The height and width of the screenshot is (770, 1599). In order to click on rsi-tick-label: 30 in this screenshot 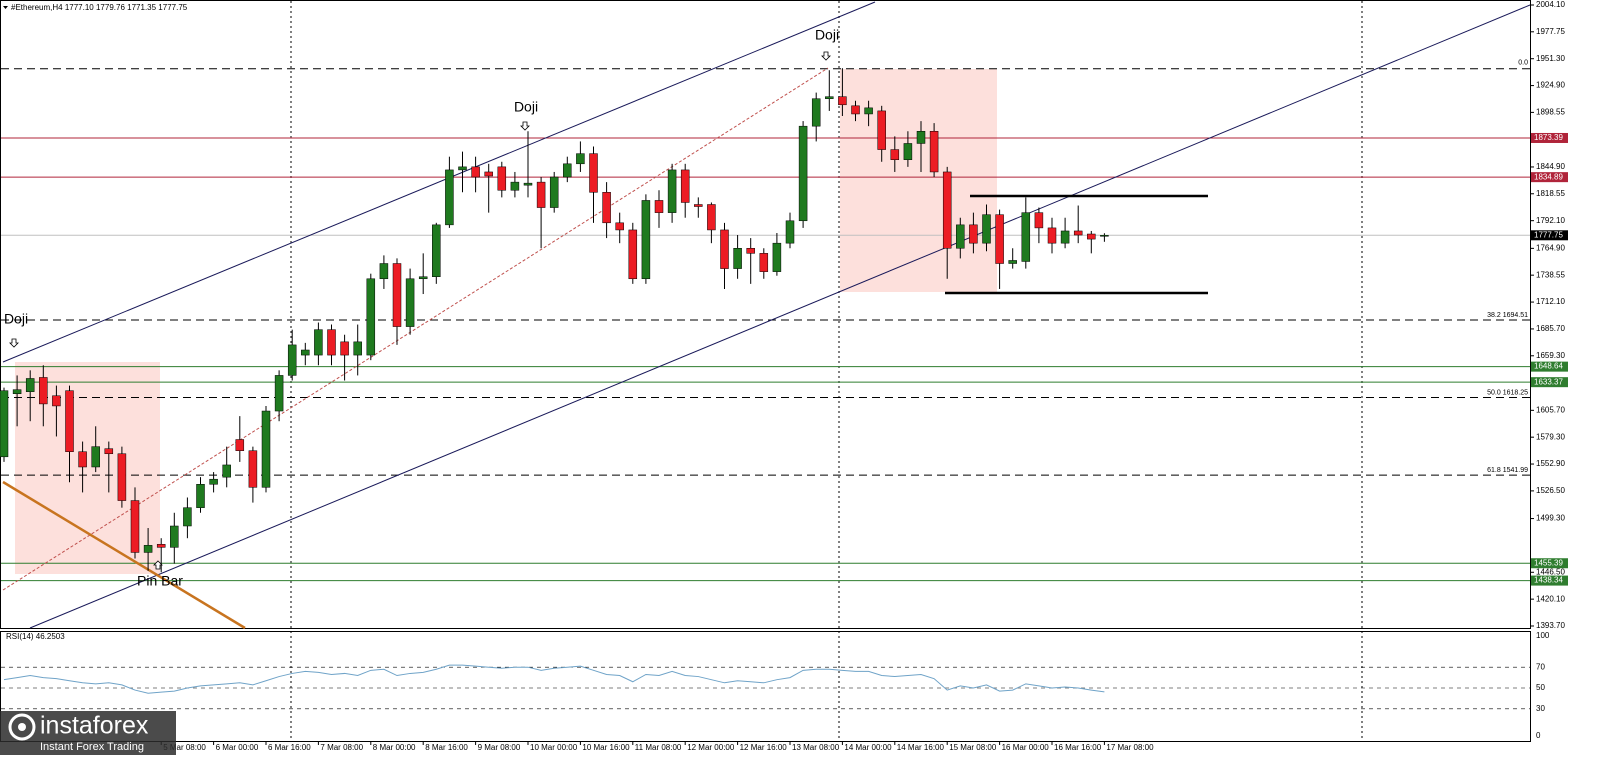, I will do `click(1540, 708)`.